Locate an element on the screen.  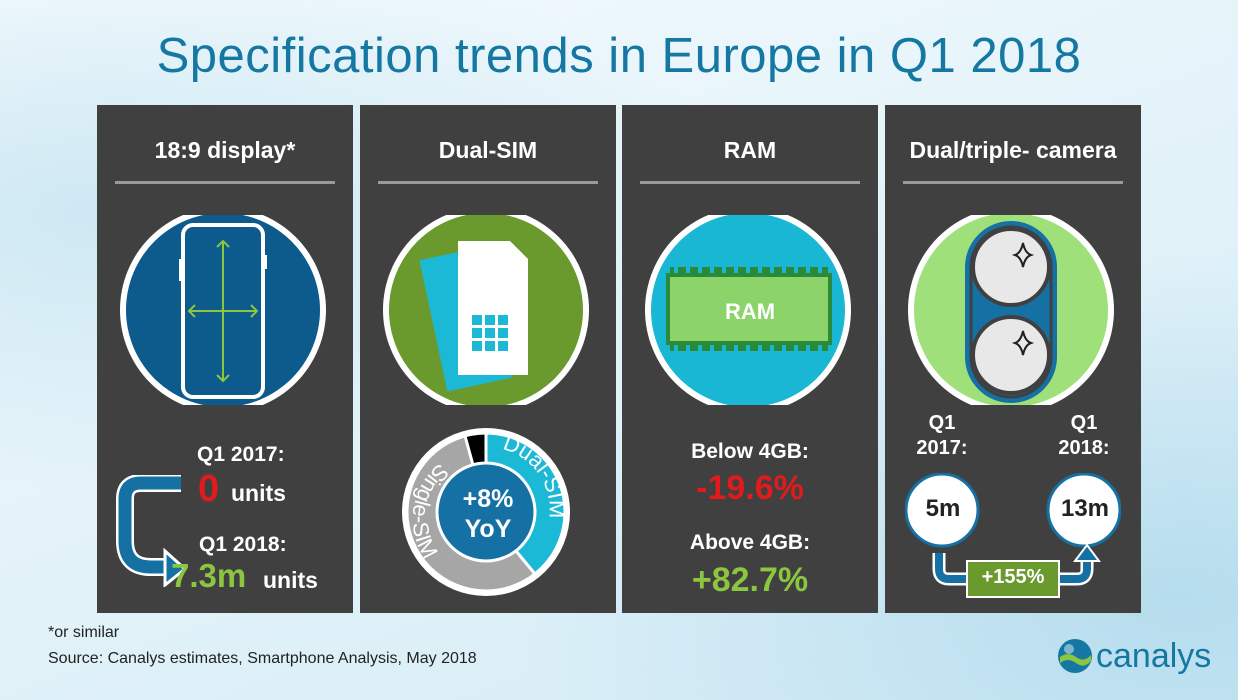
footnote-note: *or similar is located at coordinates (84, 632).